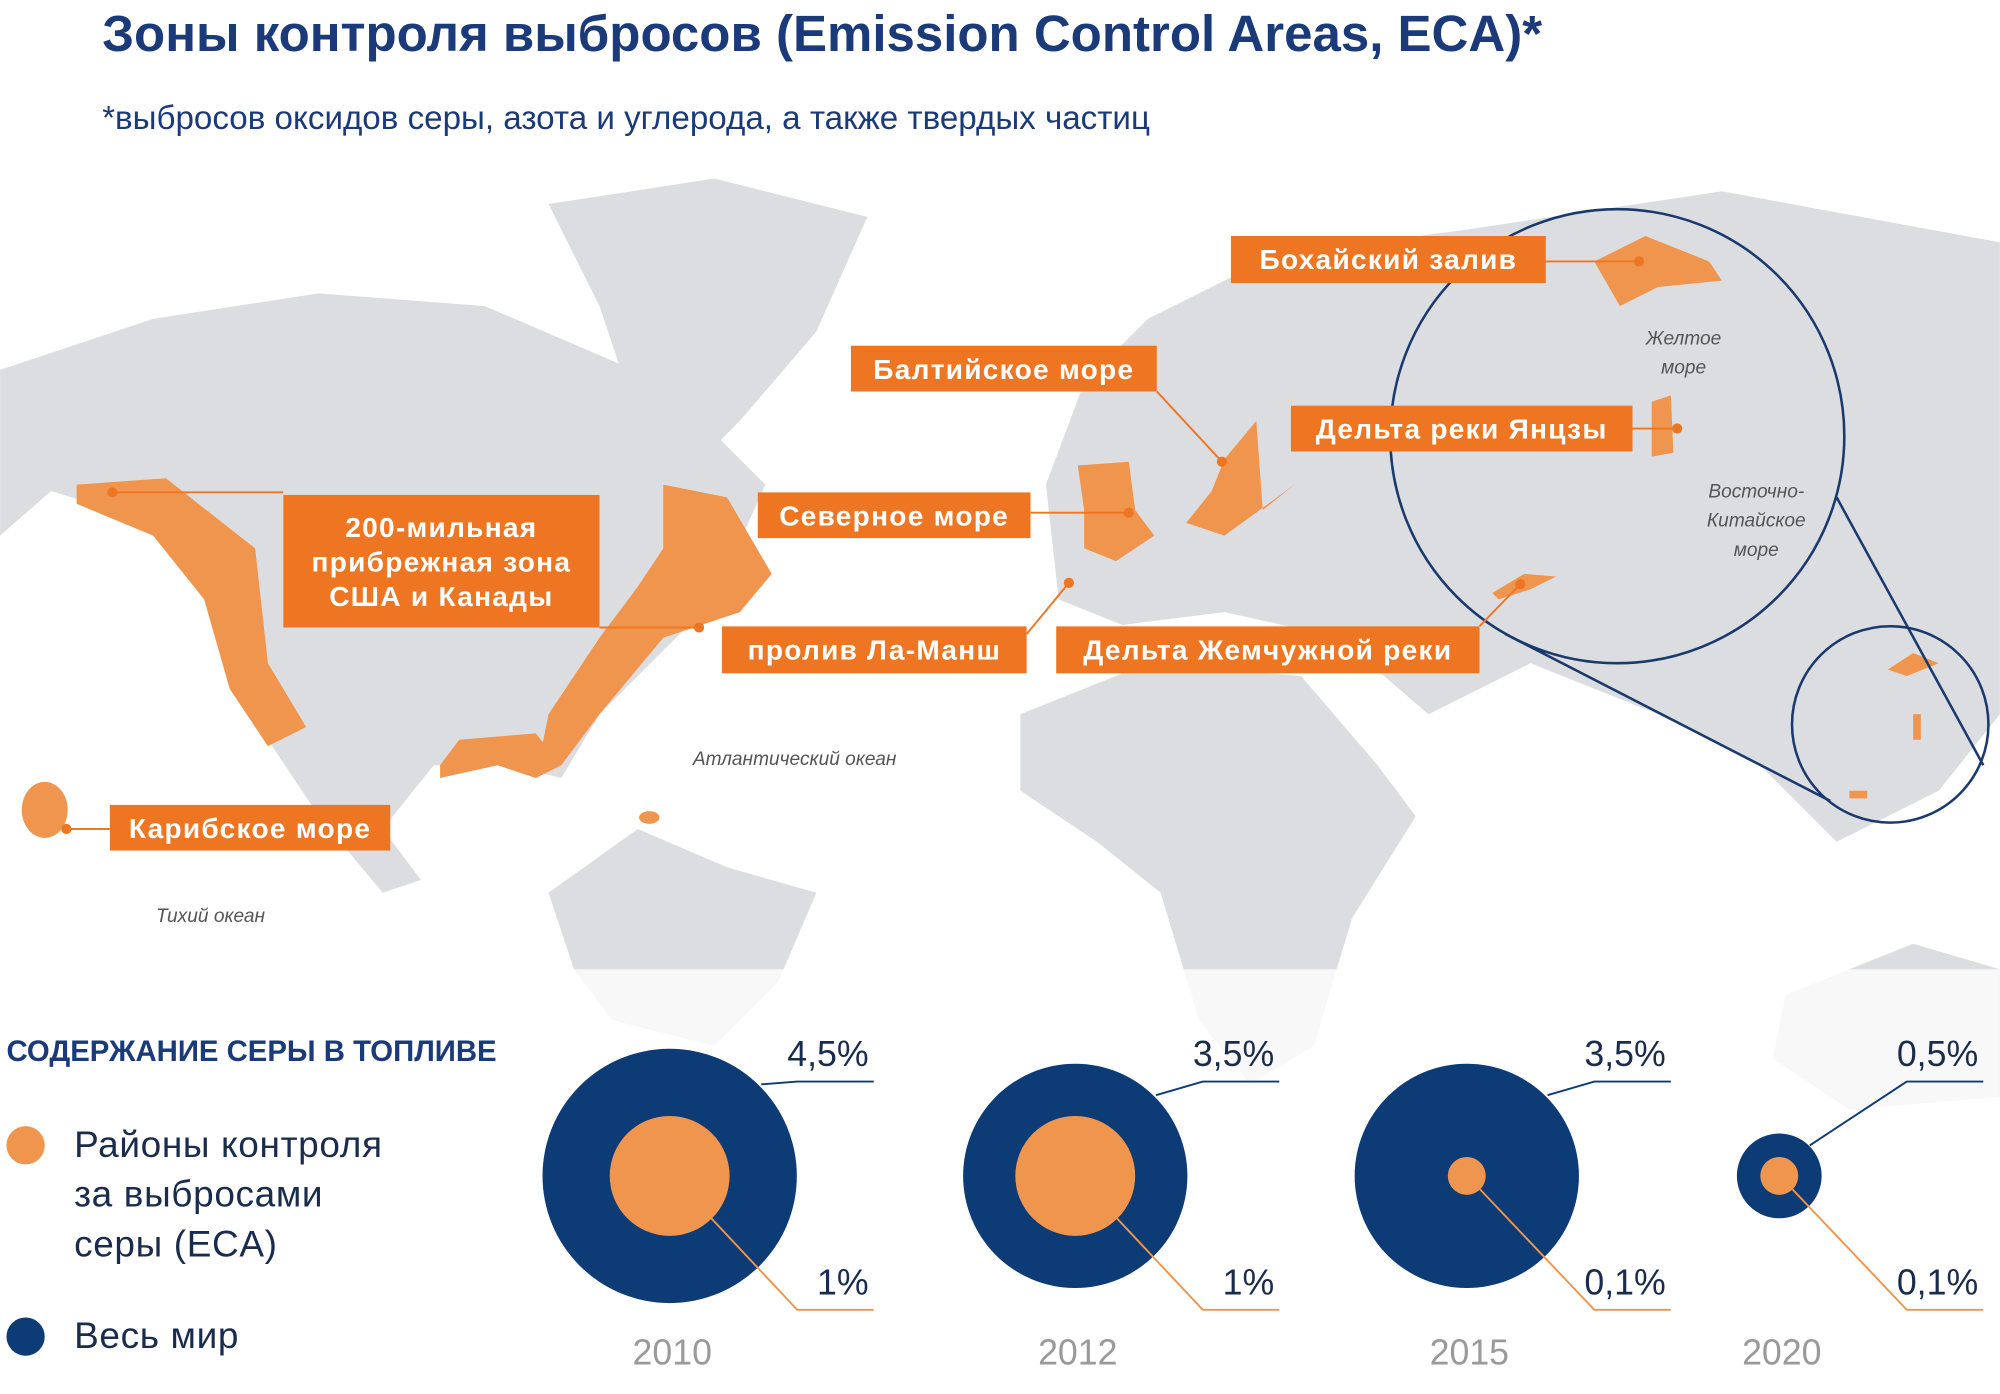 The image size is (2000, 1394). I want to click on ocean-label: Тихий океан, so click(210, 916).